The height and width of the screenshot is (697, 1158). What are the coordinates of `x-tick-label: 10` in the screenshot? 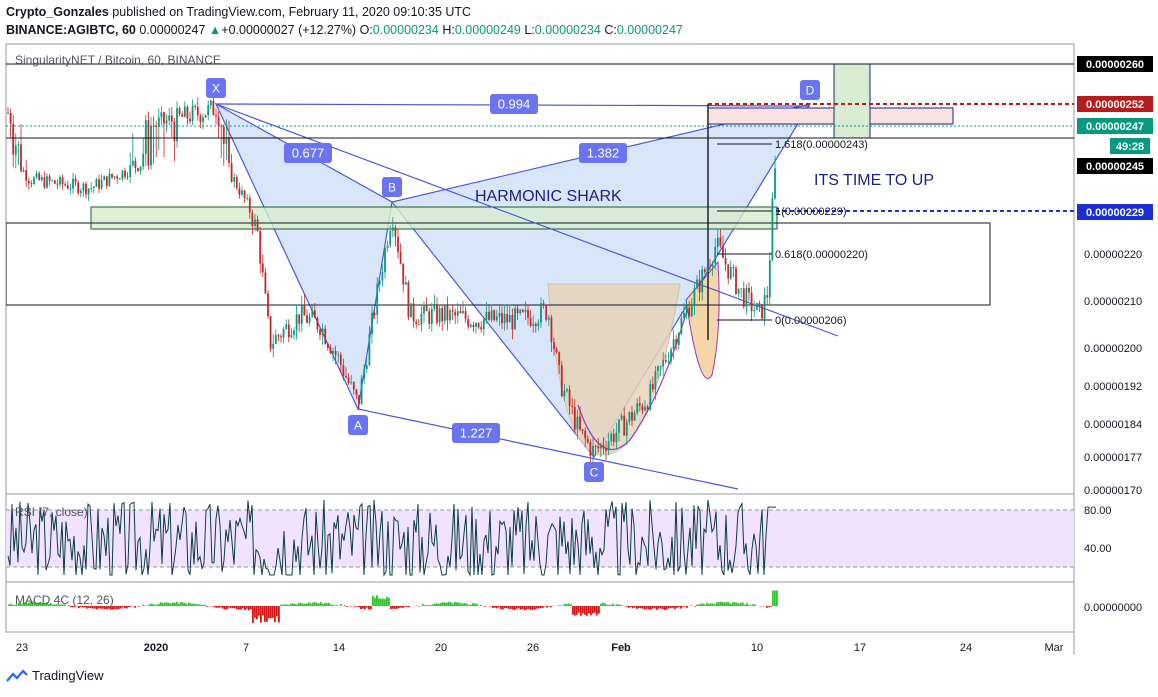 It's located at (757, 648).